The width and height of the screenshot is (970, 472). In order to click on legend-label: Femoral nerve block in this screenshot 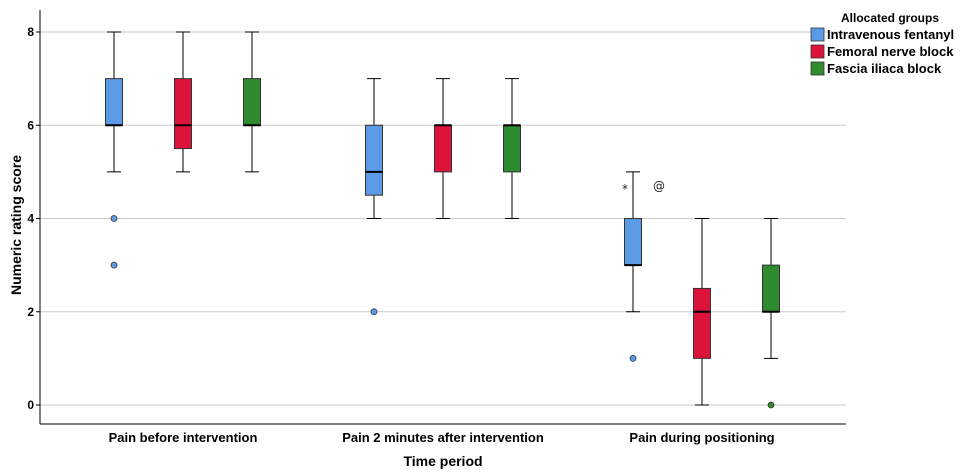, I will do `click(890, 51)`.